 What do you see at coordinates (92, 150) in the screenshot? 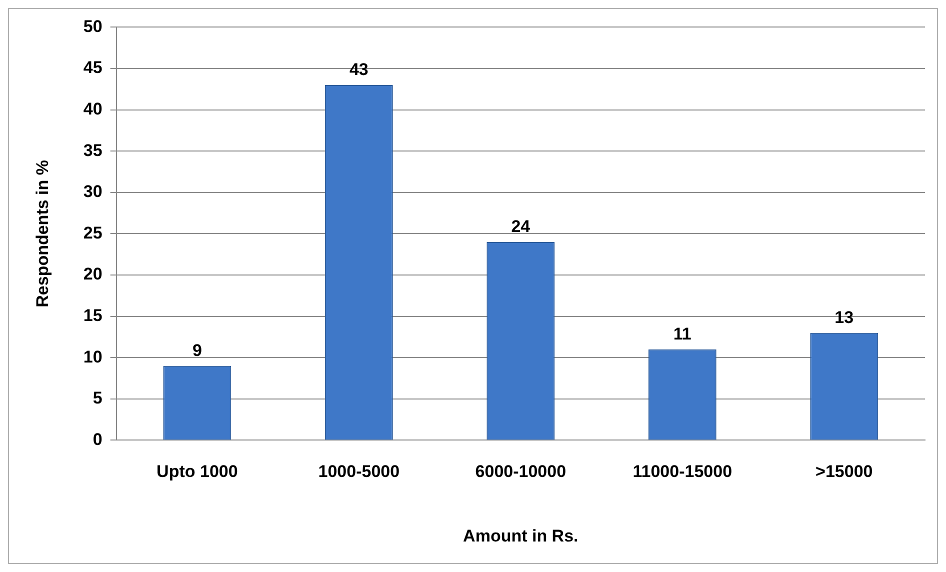
I see `y-tick-label: 35` at bounding box center [92, 150].